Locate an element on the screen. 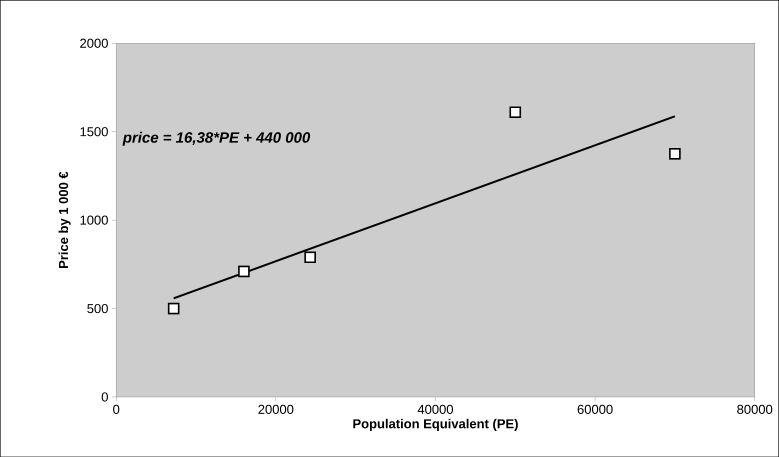  x-tick-label: 20000 is located at coordinates (276, 409).